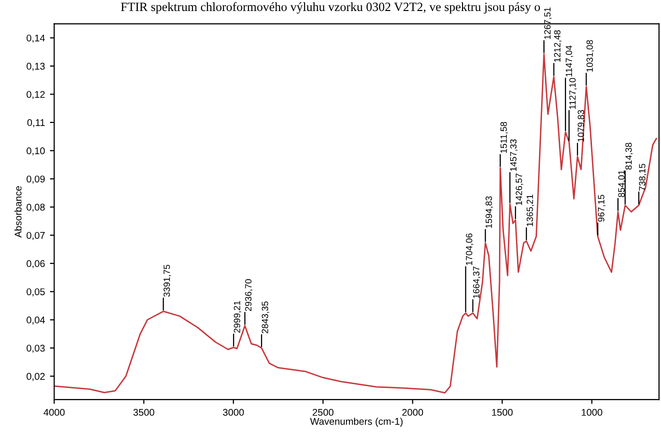 This screenshot has height=432, width=661. Describe the element at coordinates (548, 23) in the screenshot. I see `annotation: 1267,51` at that location.